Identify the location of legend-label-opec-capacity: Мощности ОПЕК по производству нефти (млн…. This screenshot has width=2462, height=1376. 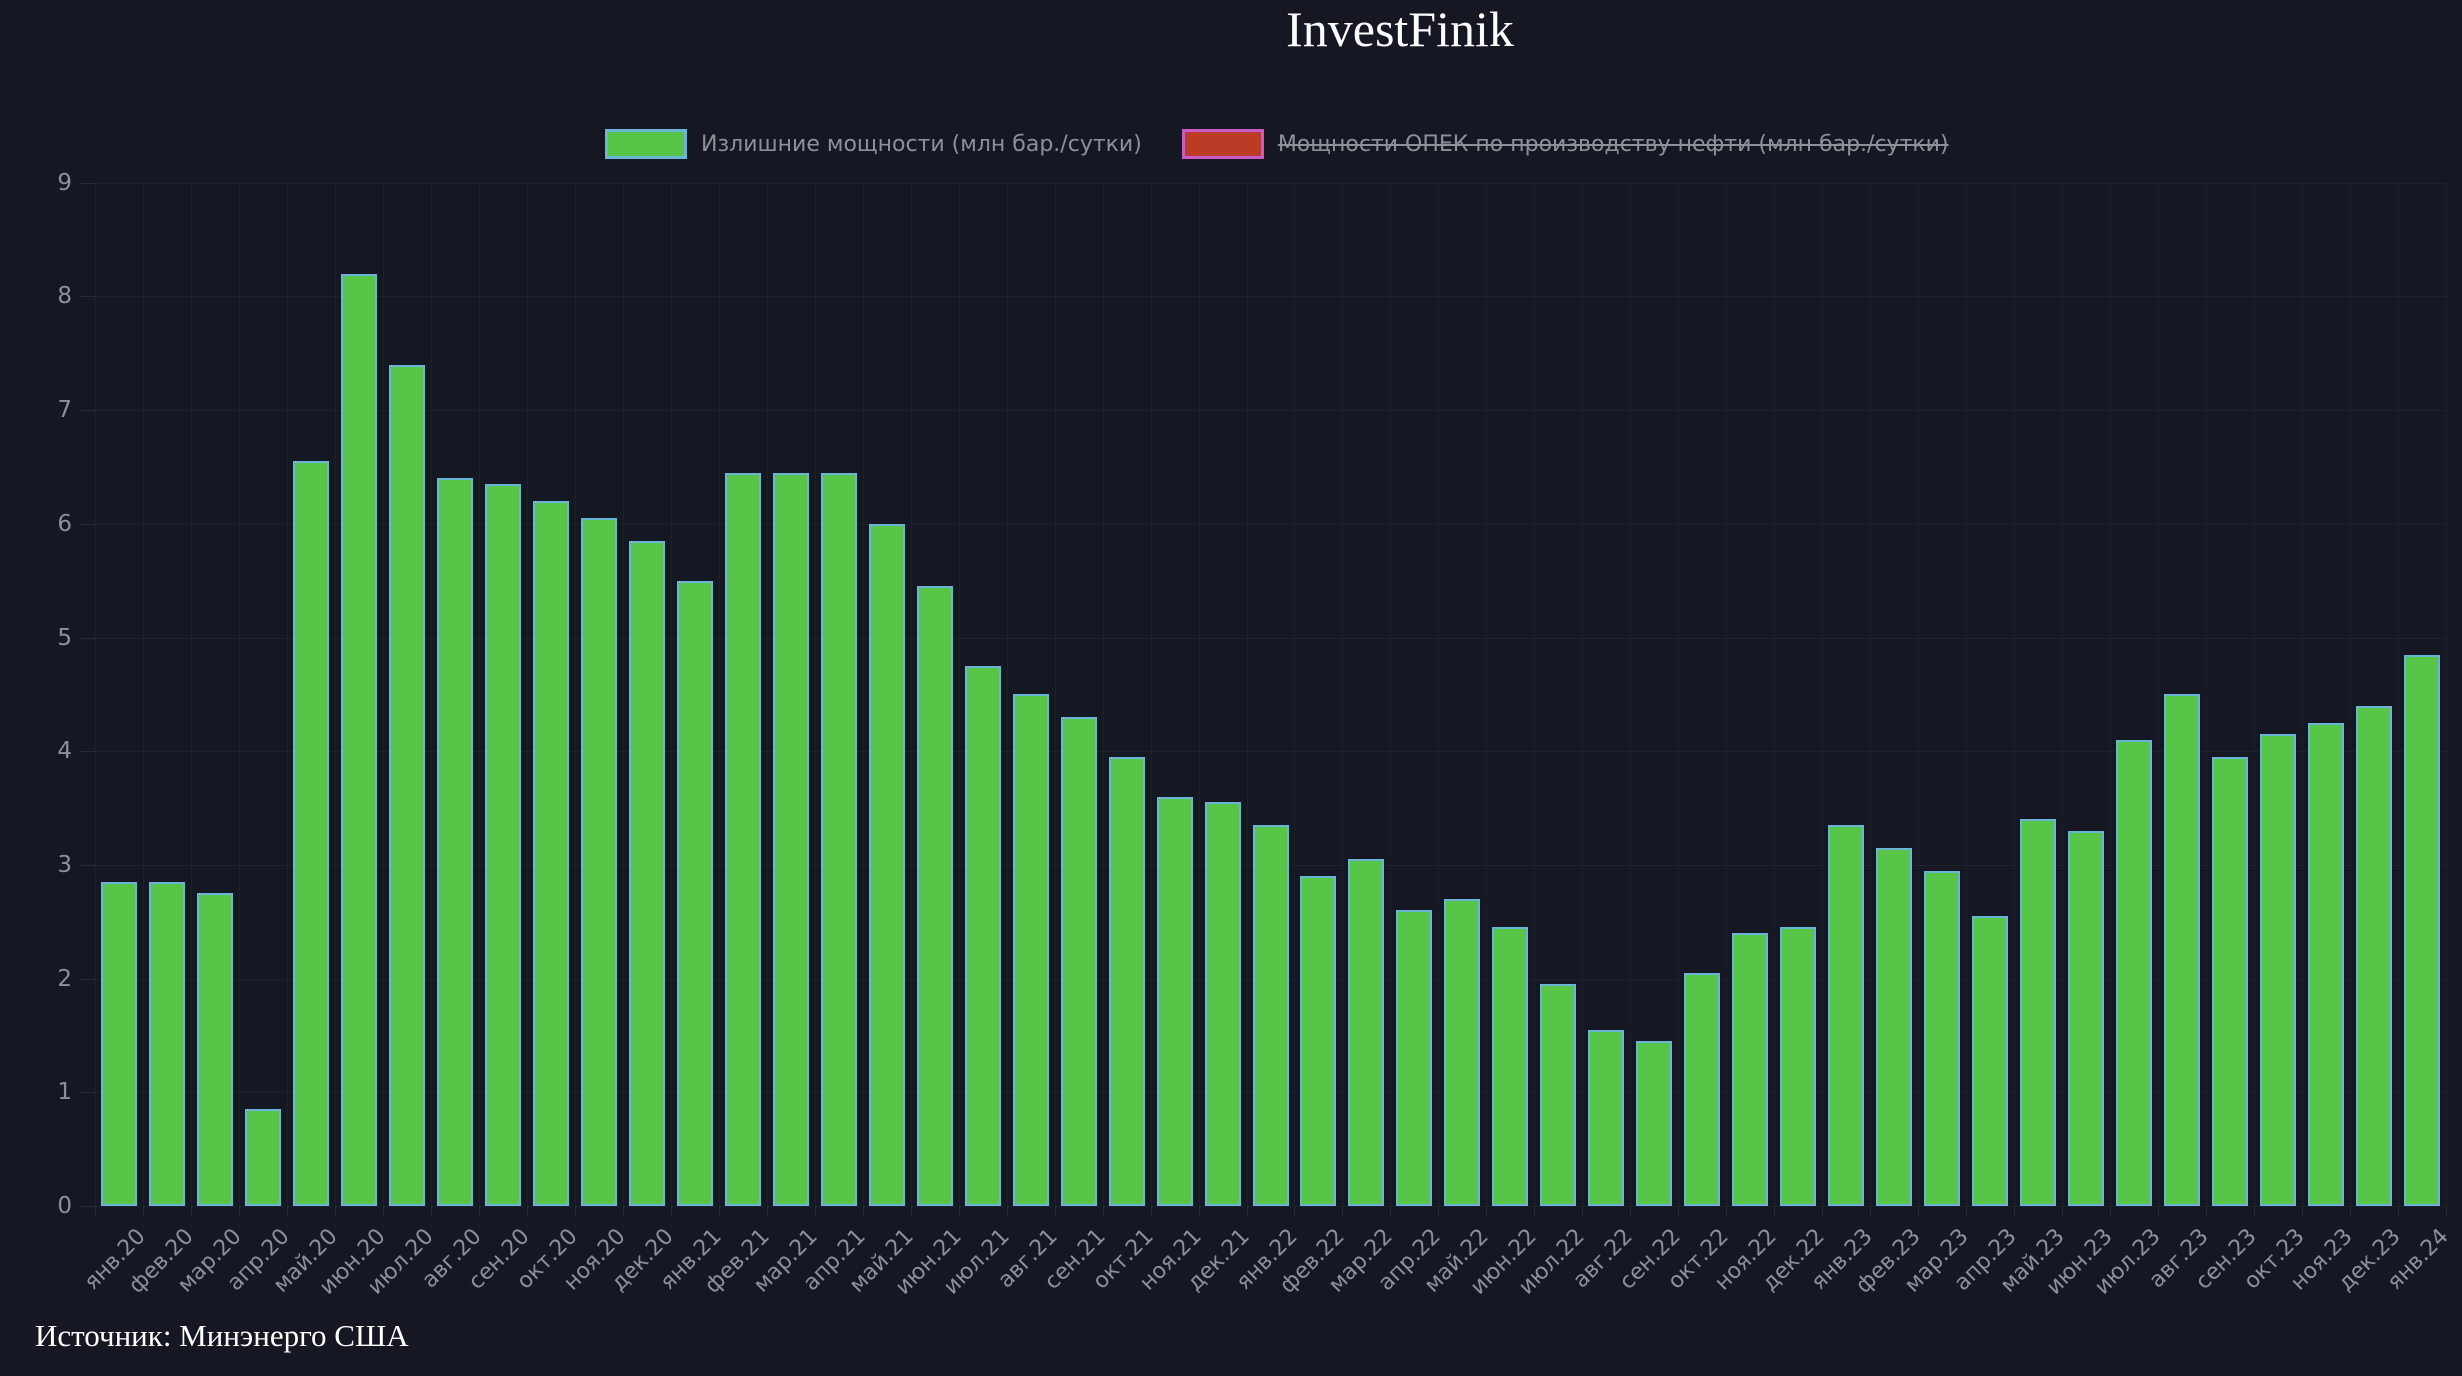
(1613, 144).